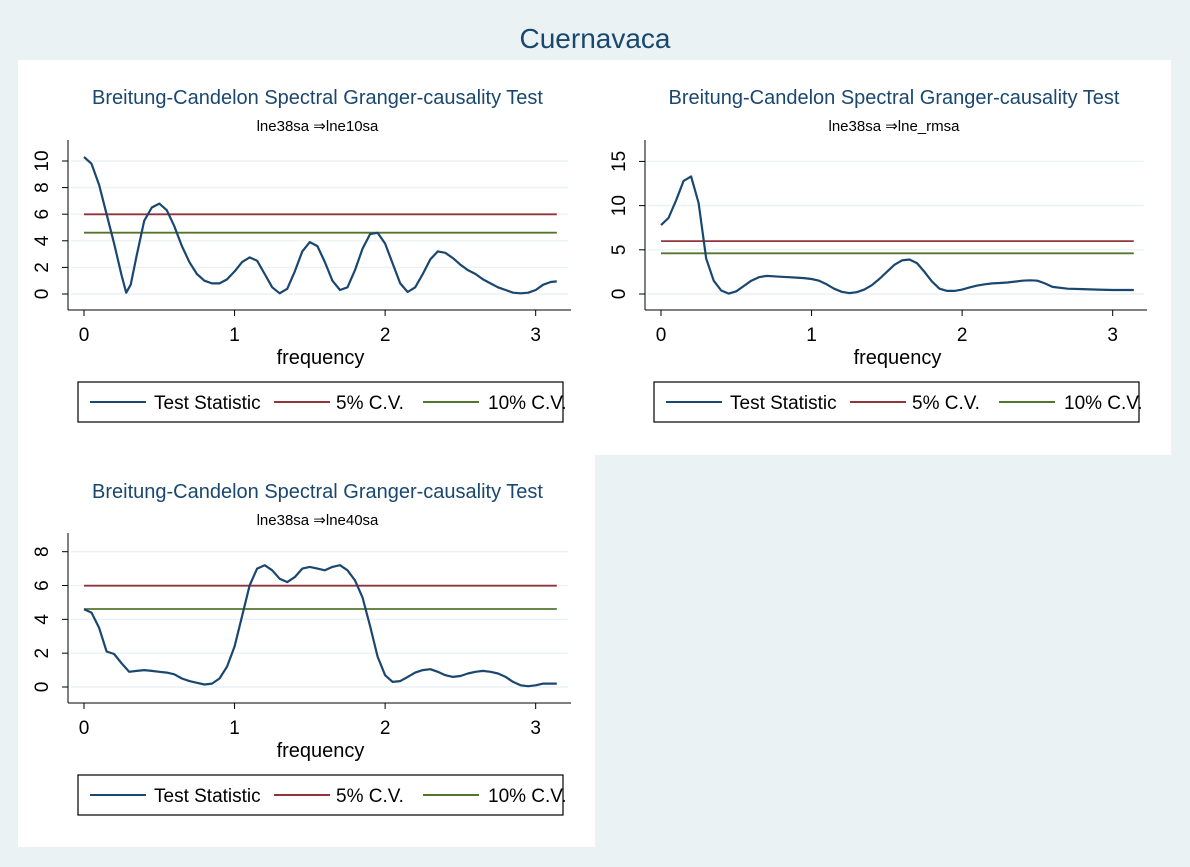 This screenshot has height=867, width=1190. I want to click on y-tick-label: 15, so click(619, 161).